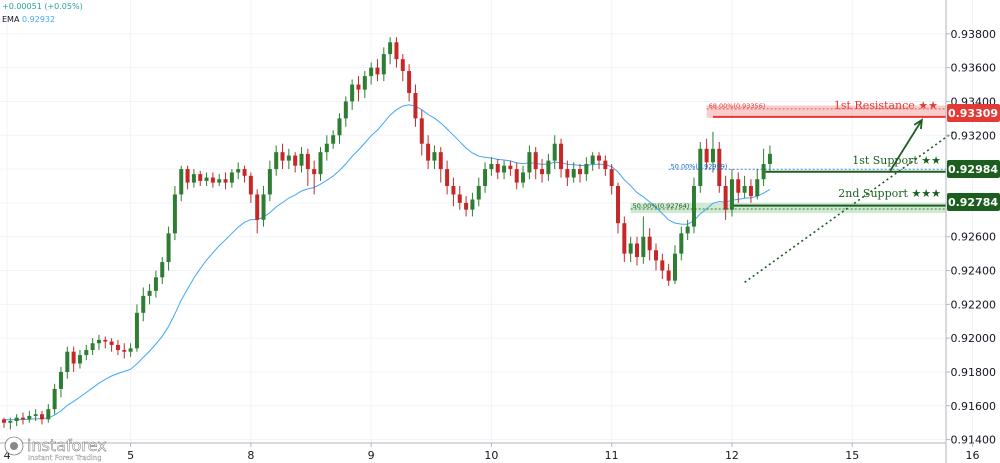 The image size is (1000, 463). Describe the element at coordinates (973, 202) in the screenshot. I see `support-2-price-tag` at that location.